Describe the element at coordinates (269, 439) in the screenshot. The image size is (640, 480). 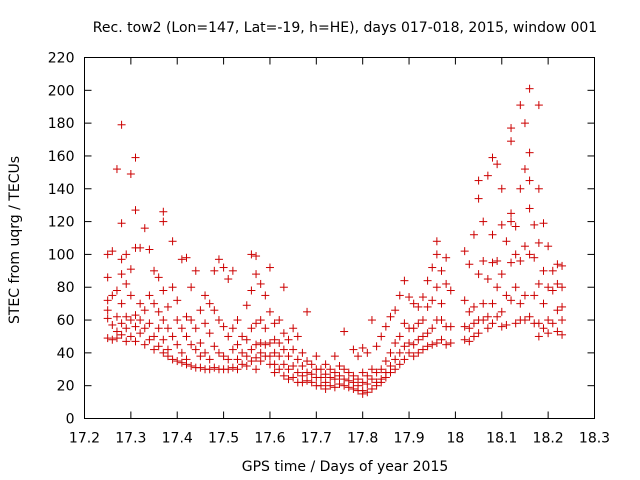
I see `x-tick-label: 17.6` at that location.